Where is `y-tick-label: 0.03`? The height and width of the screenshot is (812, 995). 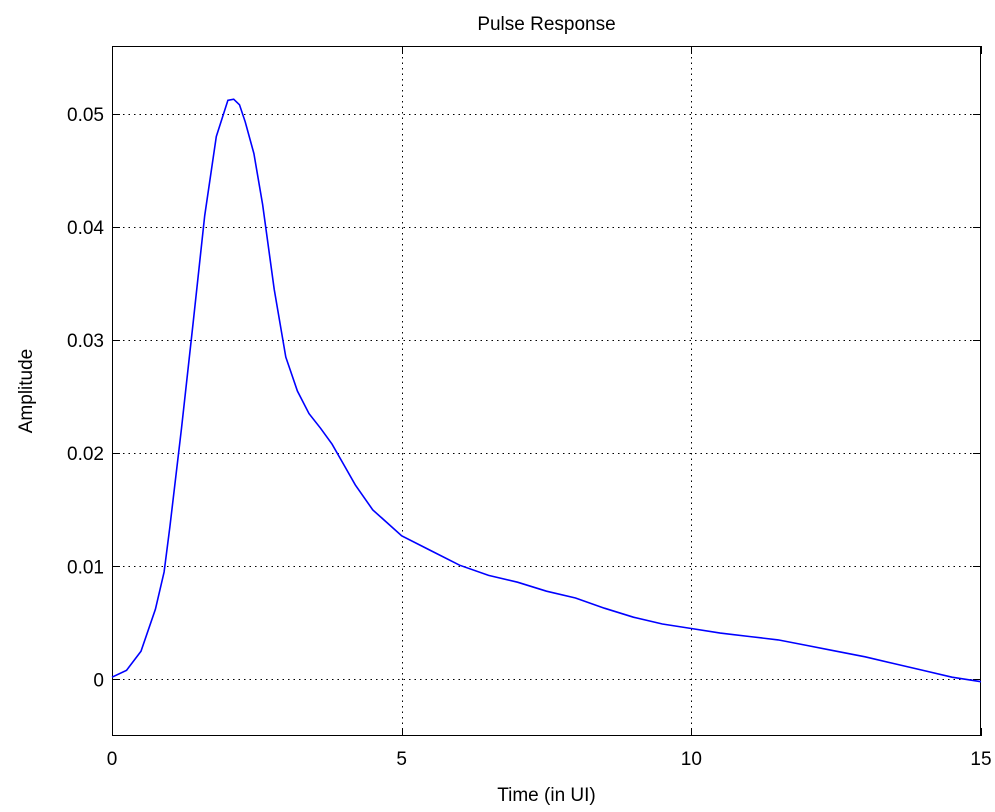
y-tick-label: 0.03 is located at coordinates (85, 341).